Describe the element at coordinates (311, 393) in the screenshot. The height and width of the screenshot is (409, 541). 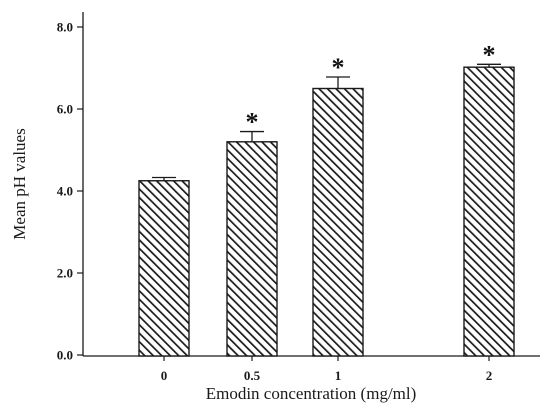
I see `x-axis-title: Emodin concentration (mg/ml)` at that location.